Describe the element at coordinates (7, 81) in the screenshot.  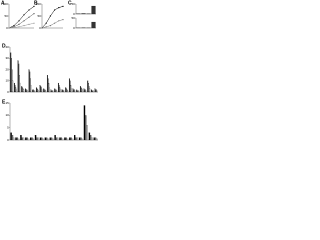
I see `y-tick-label: 10` at that location.